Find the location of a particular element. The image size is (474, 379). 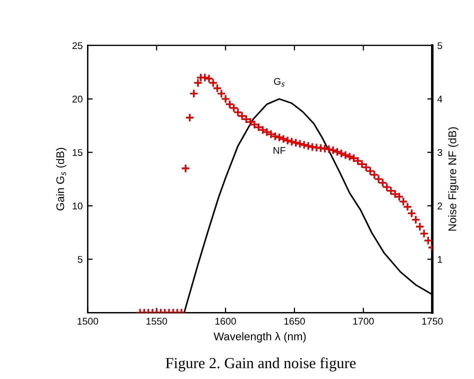

y2-tick-label: 4 is located at coordinates (439, 99).